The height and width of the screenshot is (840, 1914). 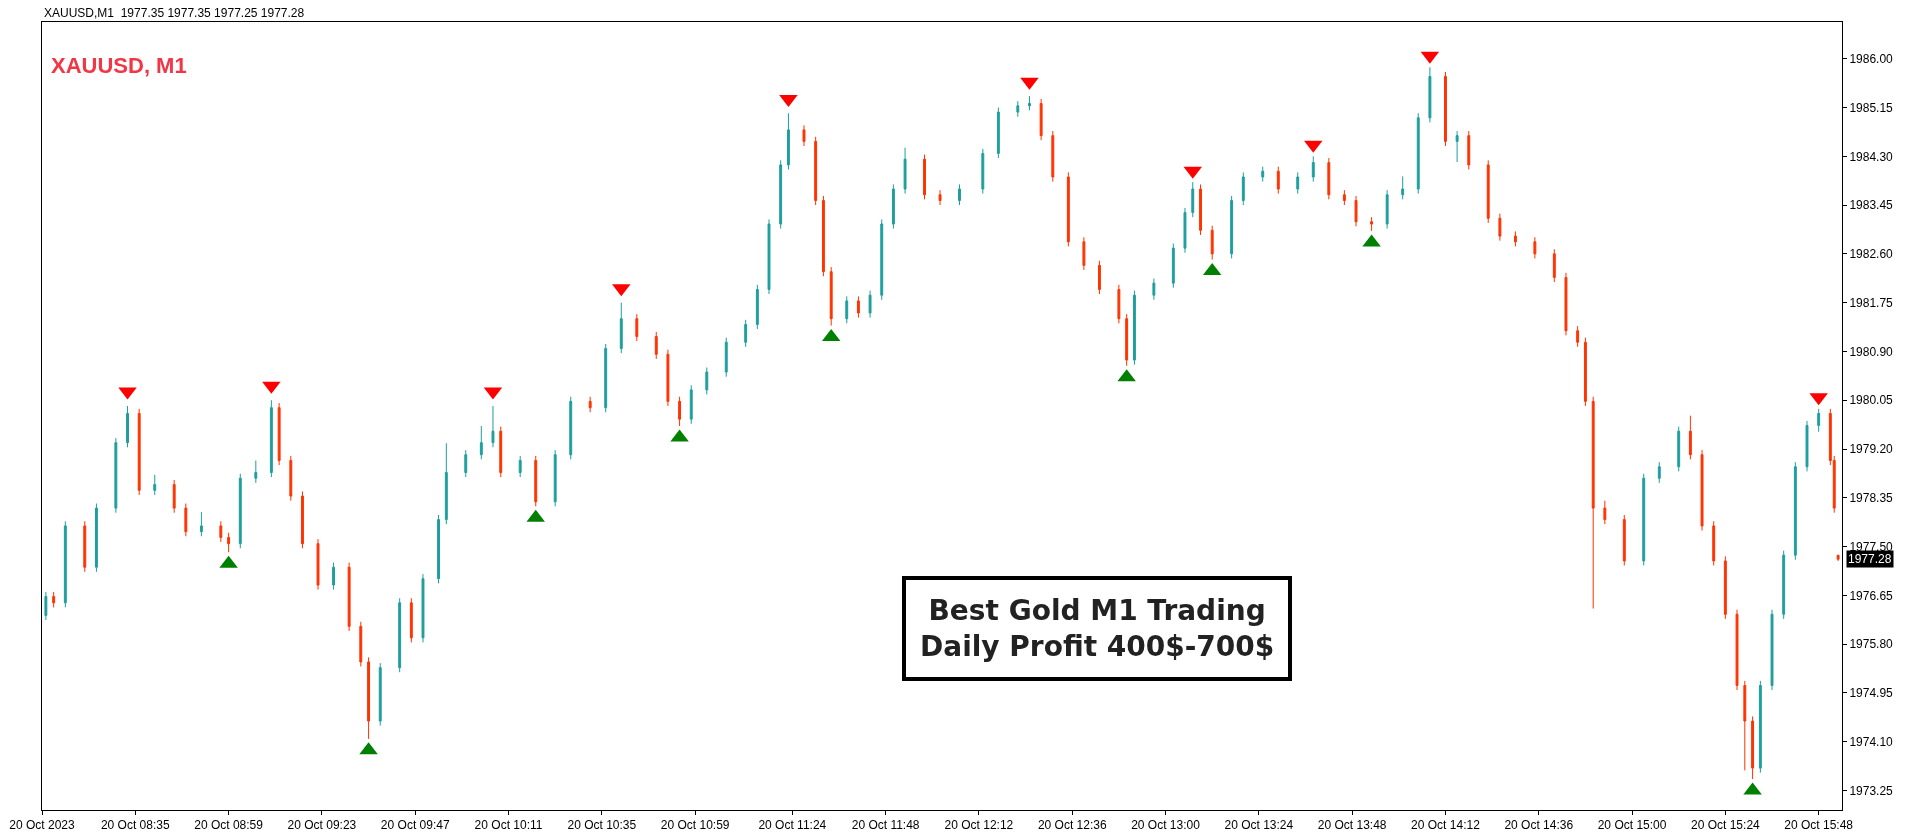 What do you see at coordinates (229, 825) in the screenshot?
I see `x-tick-label: 20 Oct 08:59` at bounding box center [229, 825].